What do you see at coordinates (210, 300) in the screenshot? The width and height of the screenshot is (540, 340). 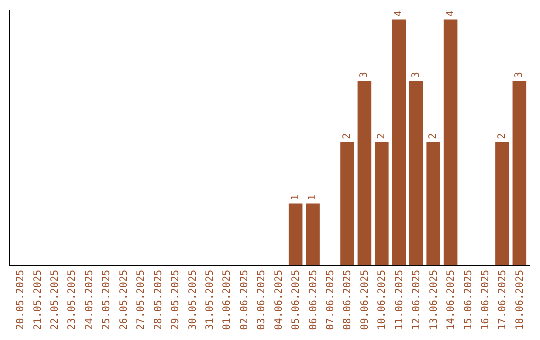 I see `x-tick-label: 31.05.2025` at bounding box center [210, 300].